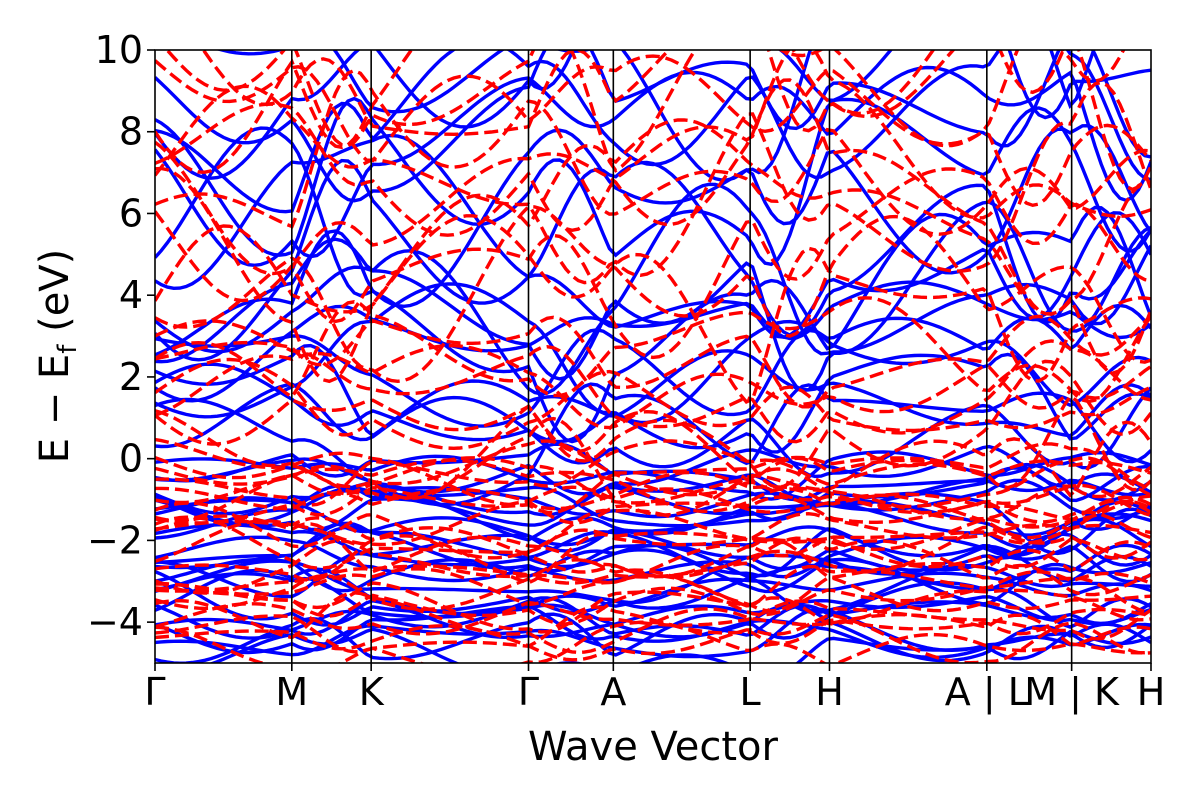 This screenshot has height=800, width=1200. What do you see at coordinates (131, 132) in the screenshot?
I see `y-tick-label: 8` at bounding box center [131, 132].